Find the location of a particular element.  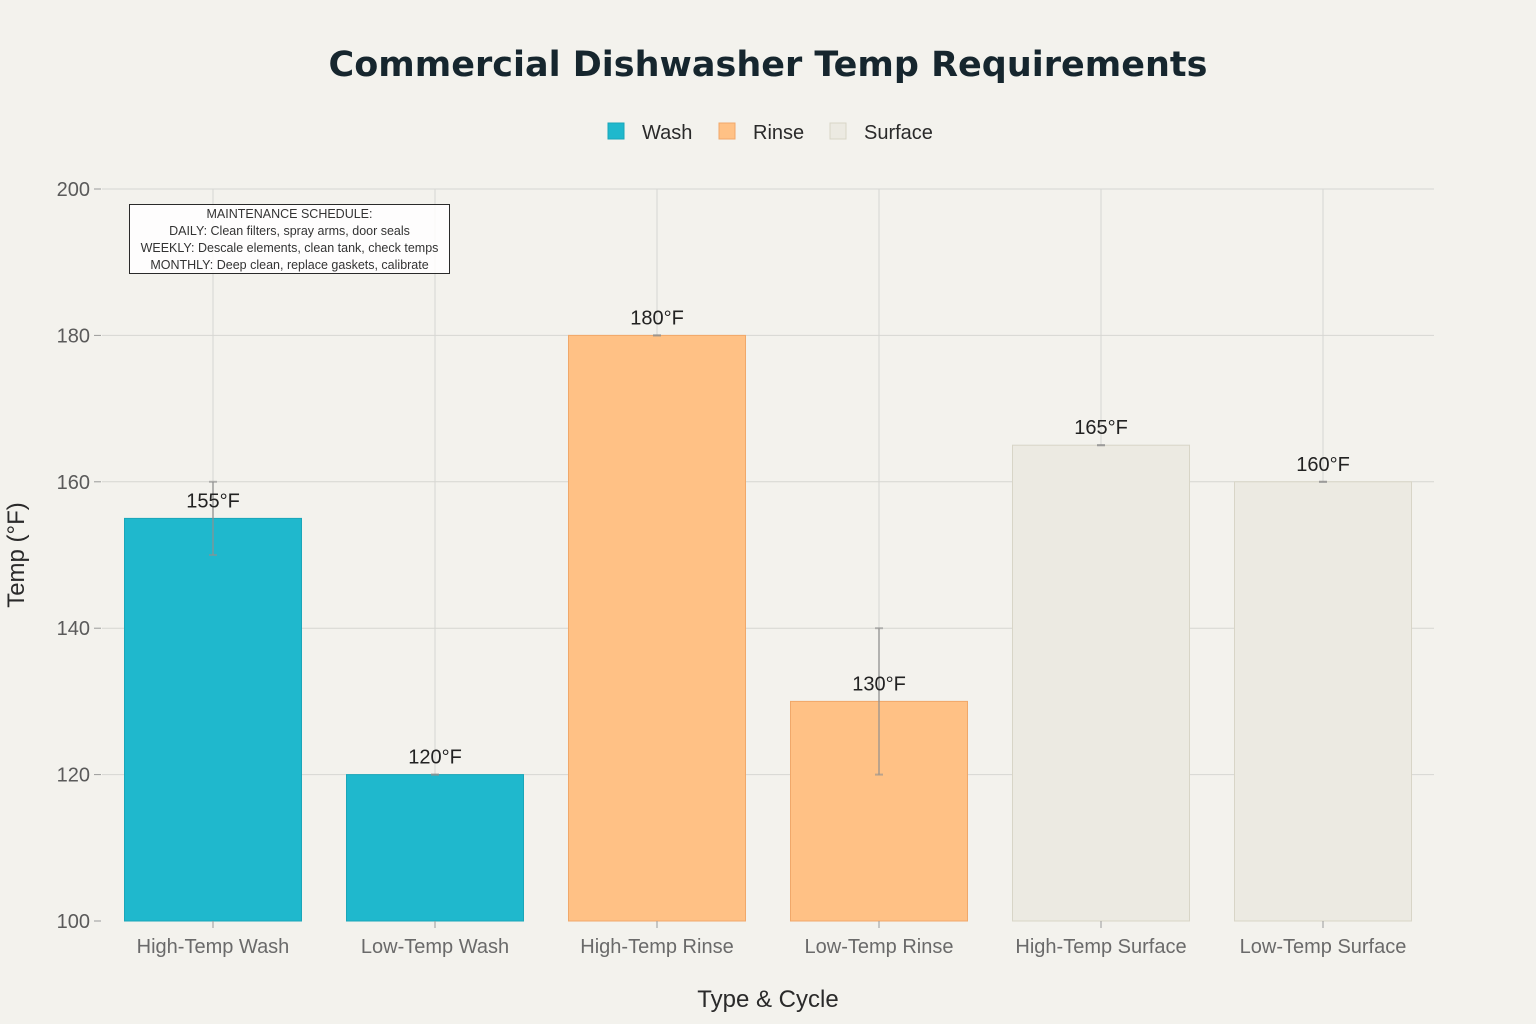

data-label: 120°F is located at coordinates (435, 758).